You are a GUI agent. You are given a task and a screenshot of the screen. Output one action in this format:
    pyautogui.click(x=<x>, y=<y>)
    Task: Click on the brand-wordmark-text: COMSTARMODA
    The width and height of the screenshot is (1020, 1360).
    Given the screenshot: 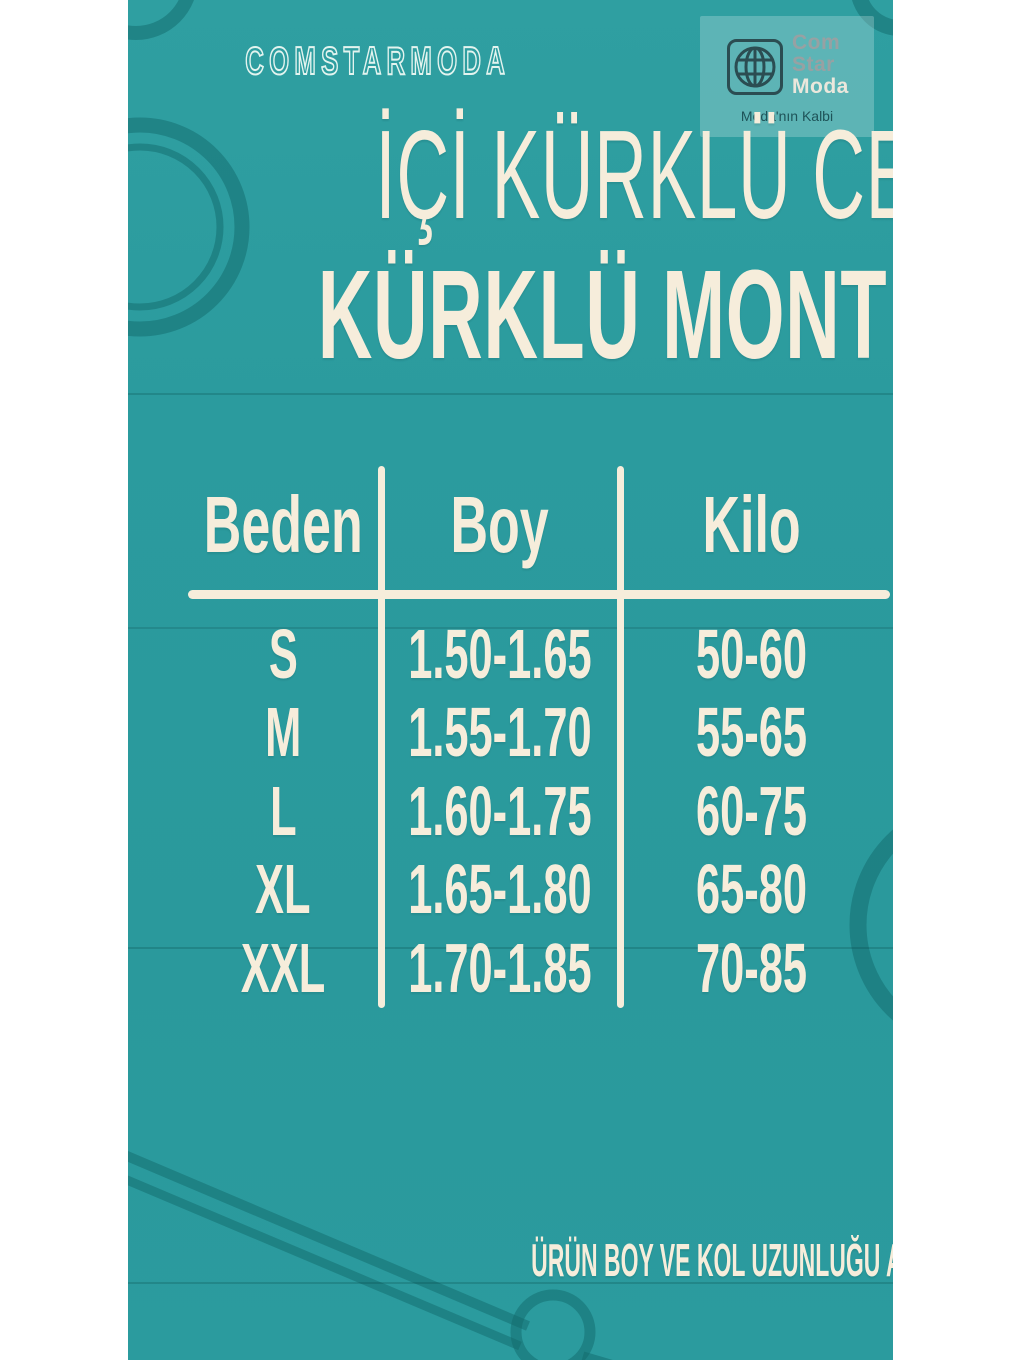 What is the action you would take?
    pyautogui.click(x=378, y=61)
    